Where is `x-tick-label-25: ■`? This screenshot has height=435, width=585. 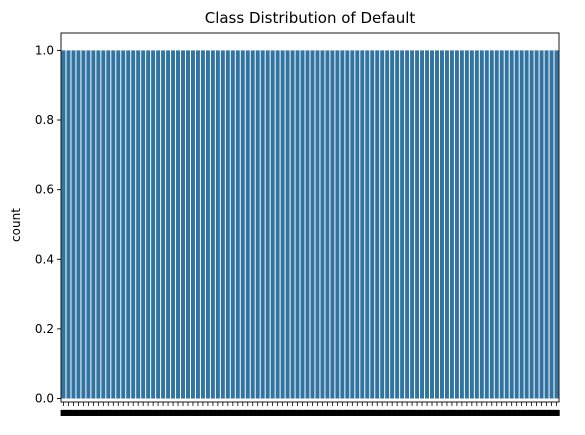
x-tick-label-25: ■ is located at coordinates (188, 412).